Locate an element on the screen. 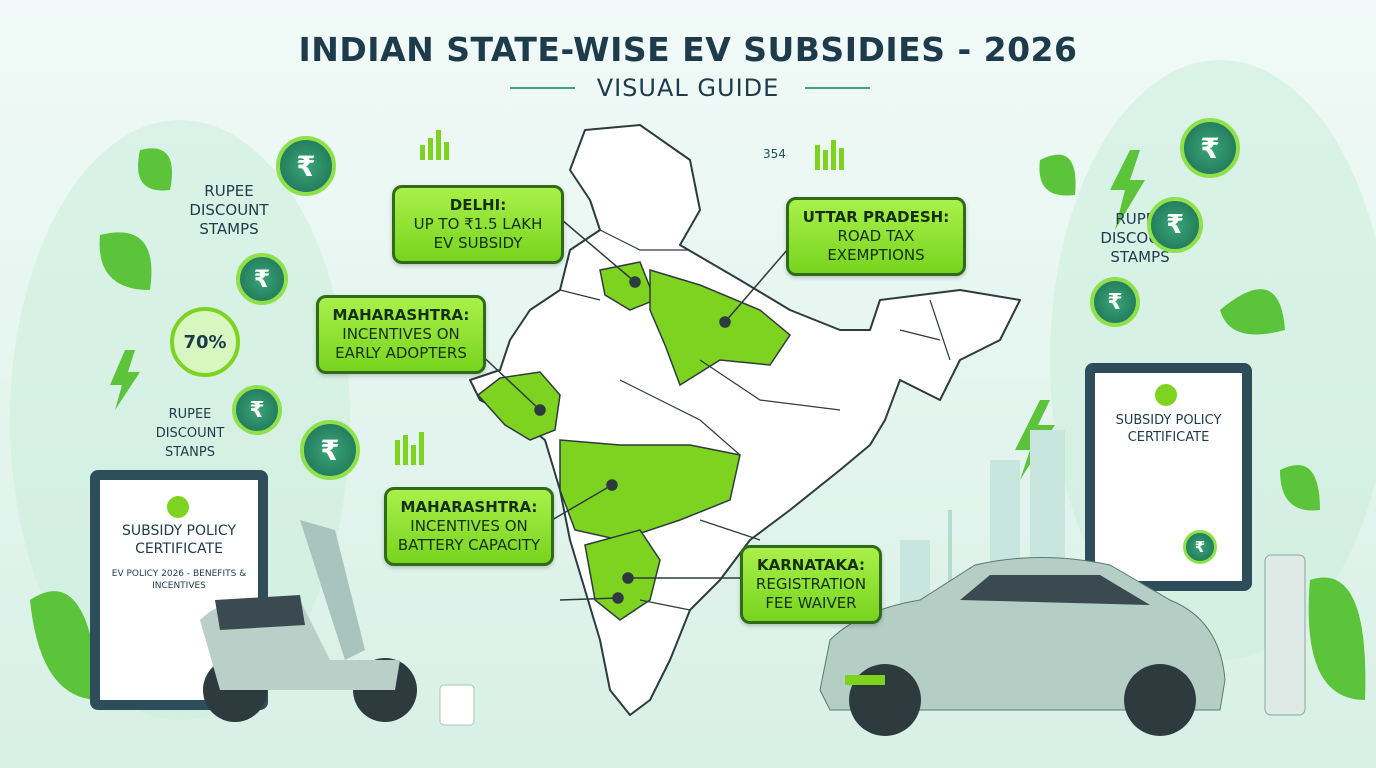 This screenshot has width=1376, height=768. side-label: RUPEE DISCOUNT STANPS is located at coordinates (190, 433).